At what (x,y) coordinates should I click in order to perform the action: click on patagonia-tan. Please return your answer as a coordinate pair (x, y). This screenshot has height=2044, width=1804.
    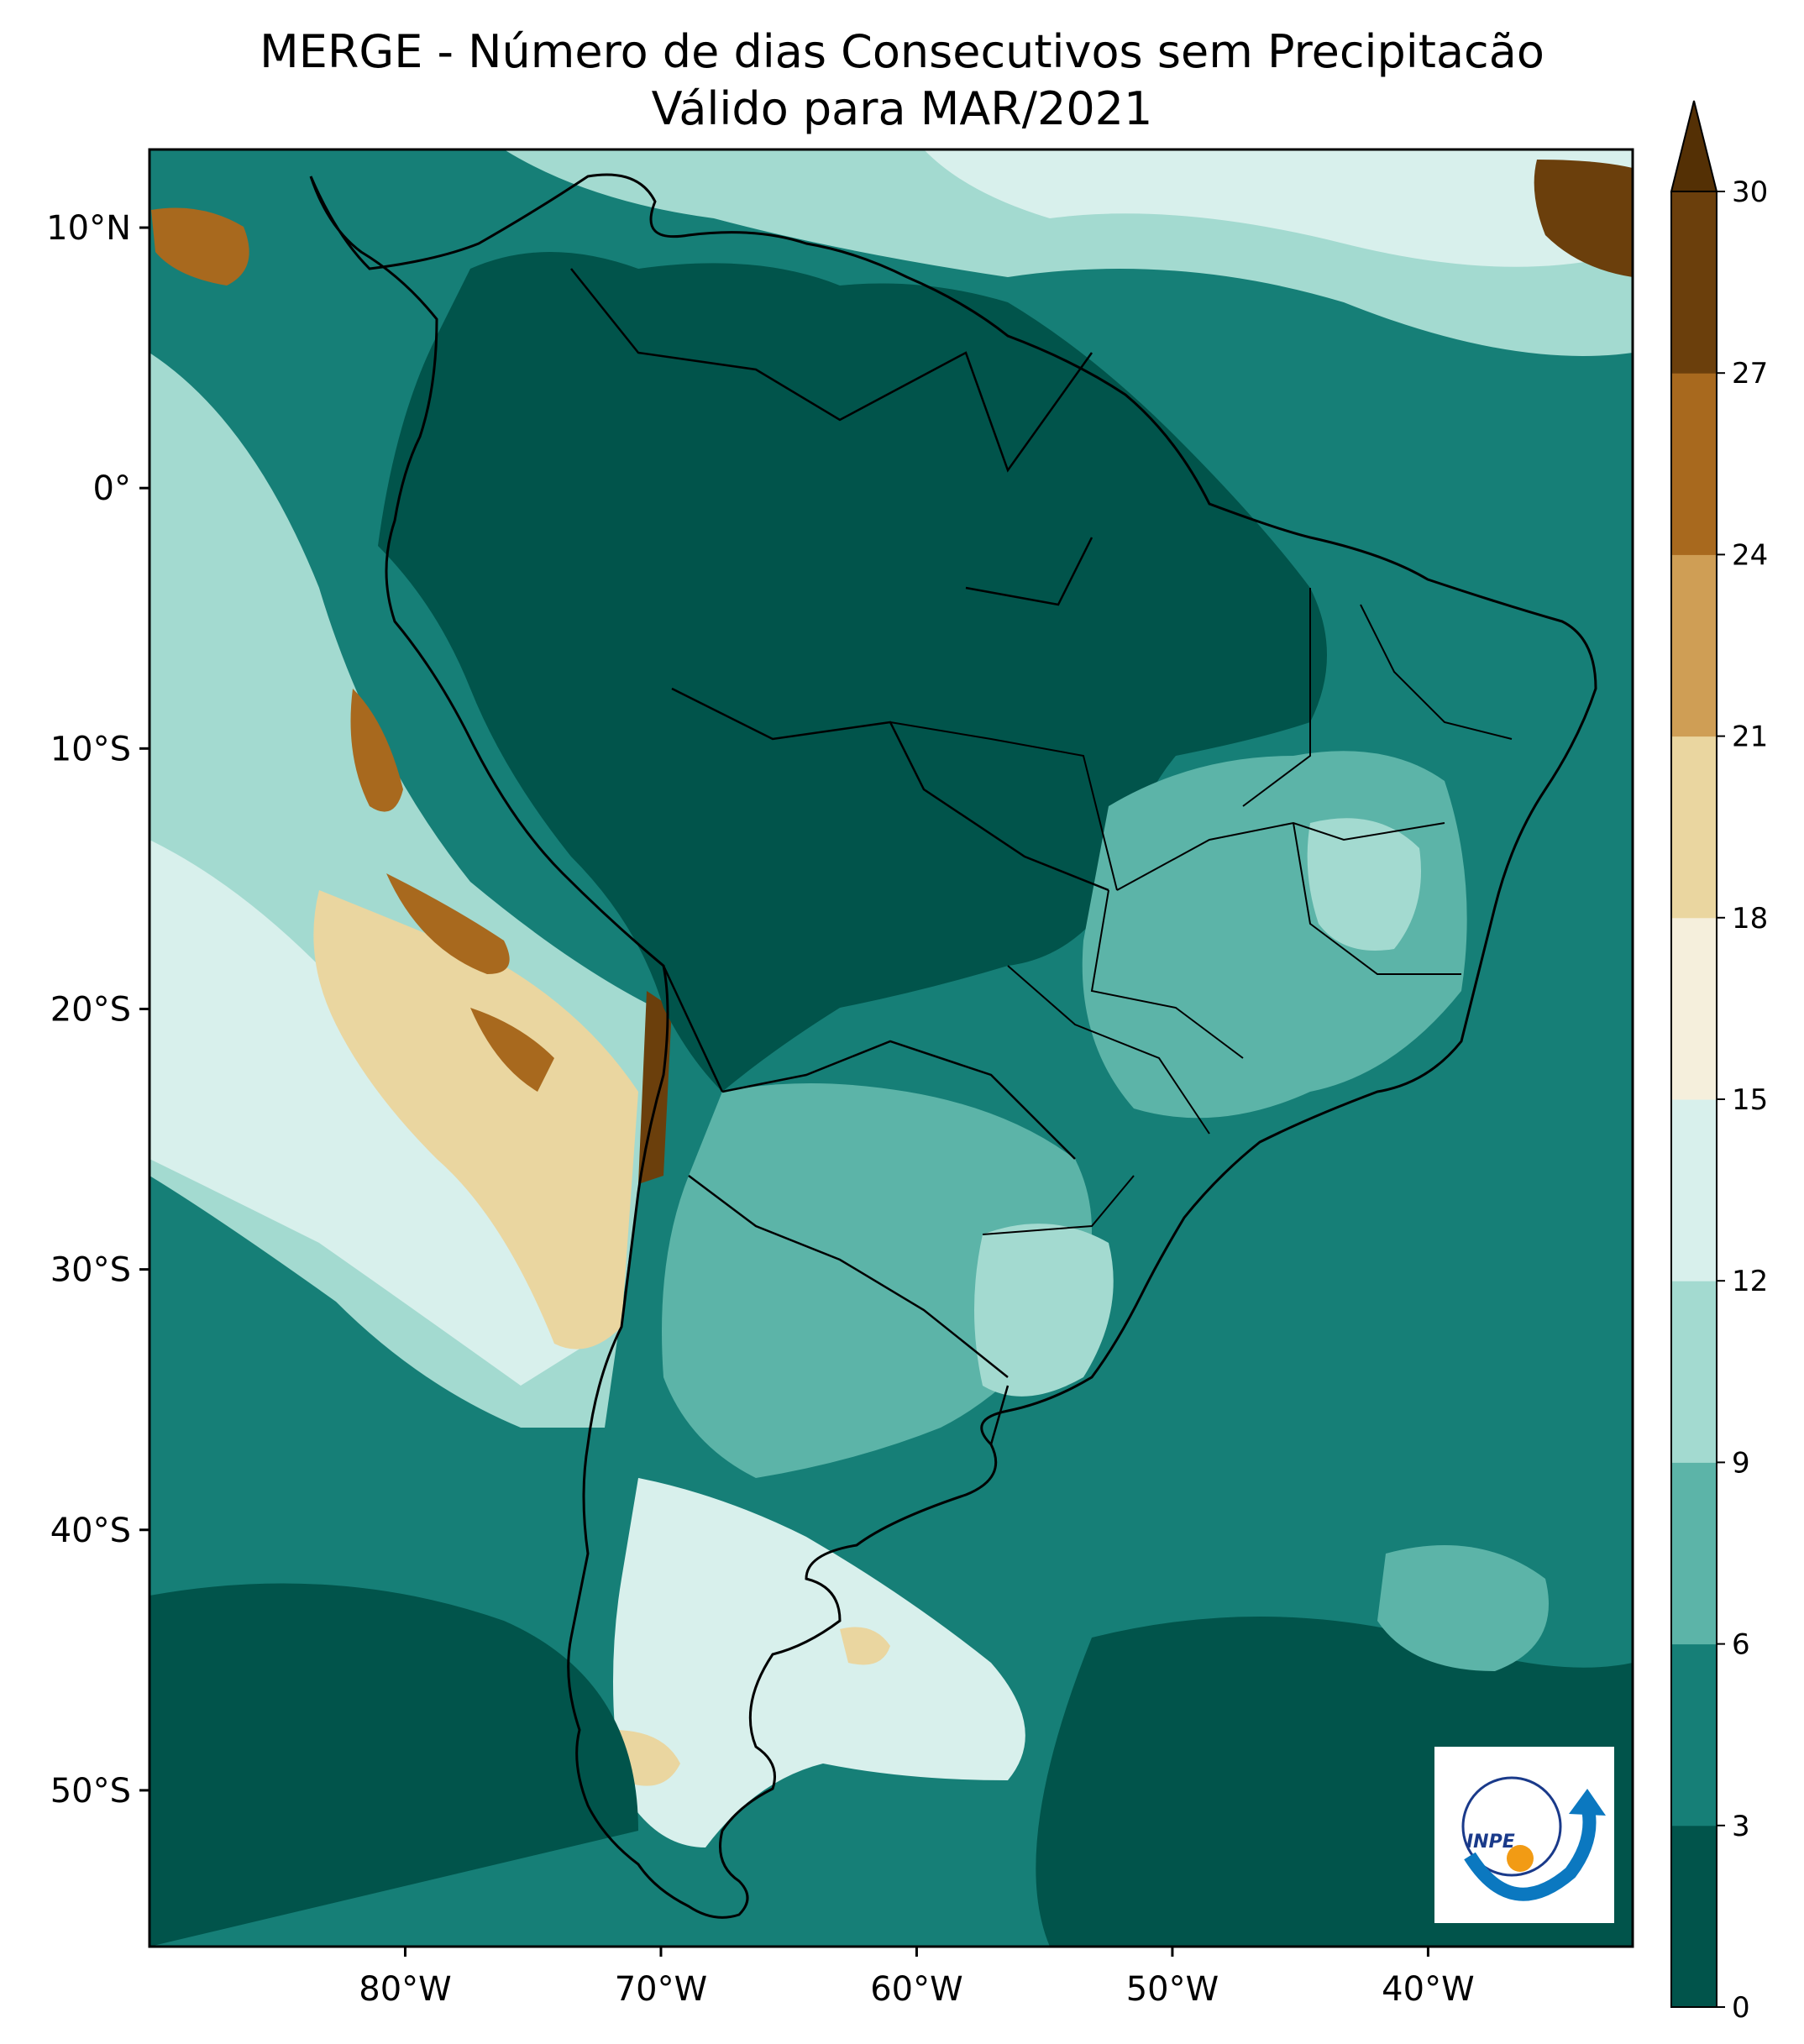
    Looking at the image, I should click on (751, 1706).